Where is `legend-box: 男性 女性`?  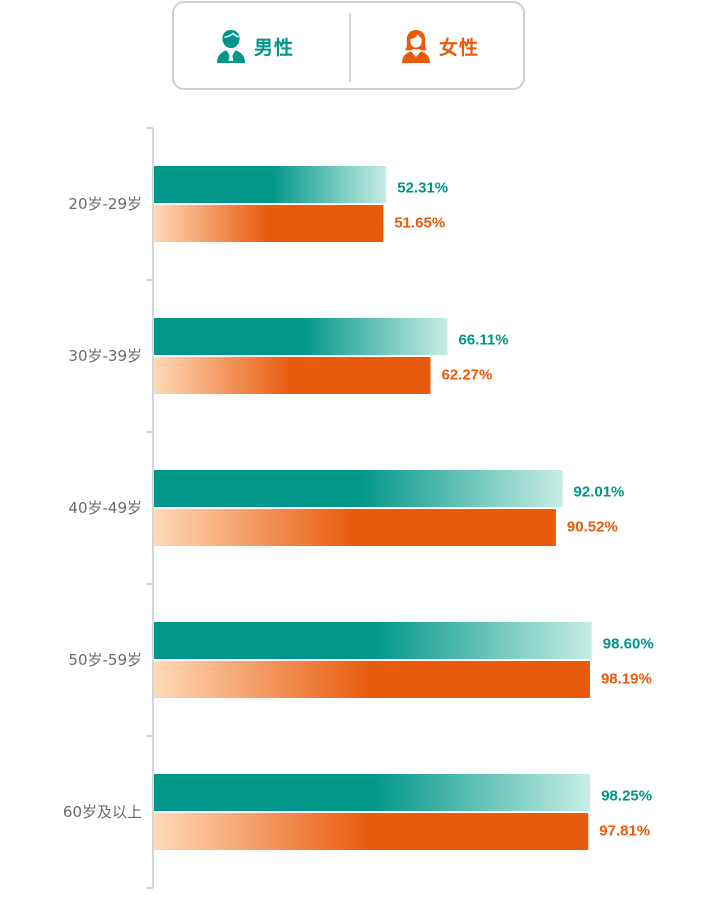
legend-box: 男性 女性 is located at coordinates (348, 45).